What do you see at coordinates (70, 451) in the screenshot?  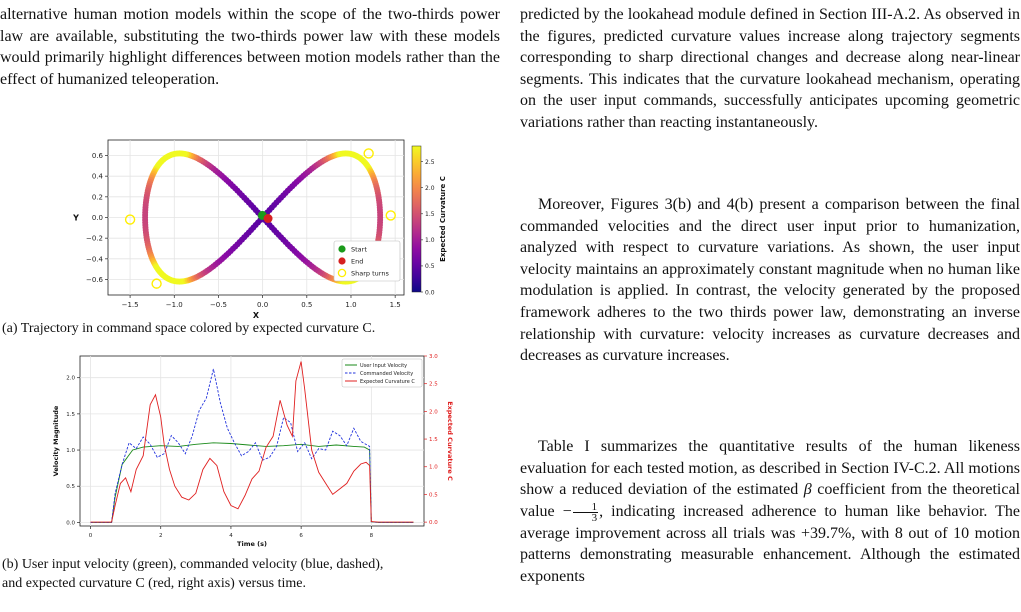 I see `y-tick-label: 1.0` at bounding box center [70, 451].